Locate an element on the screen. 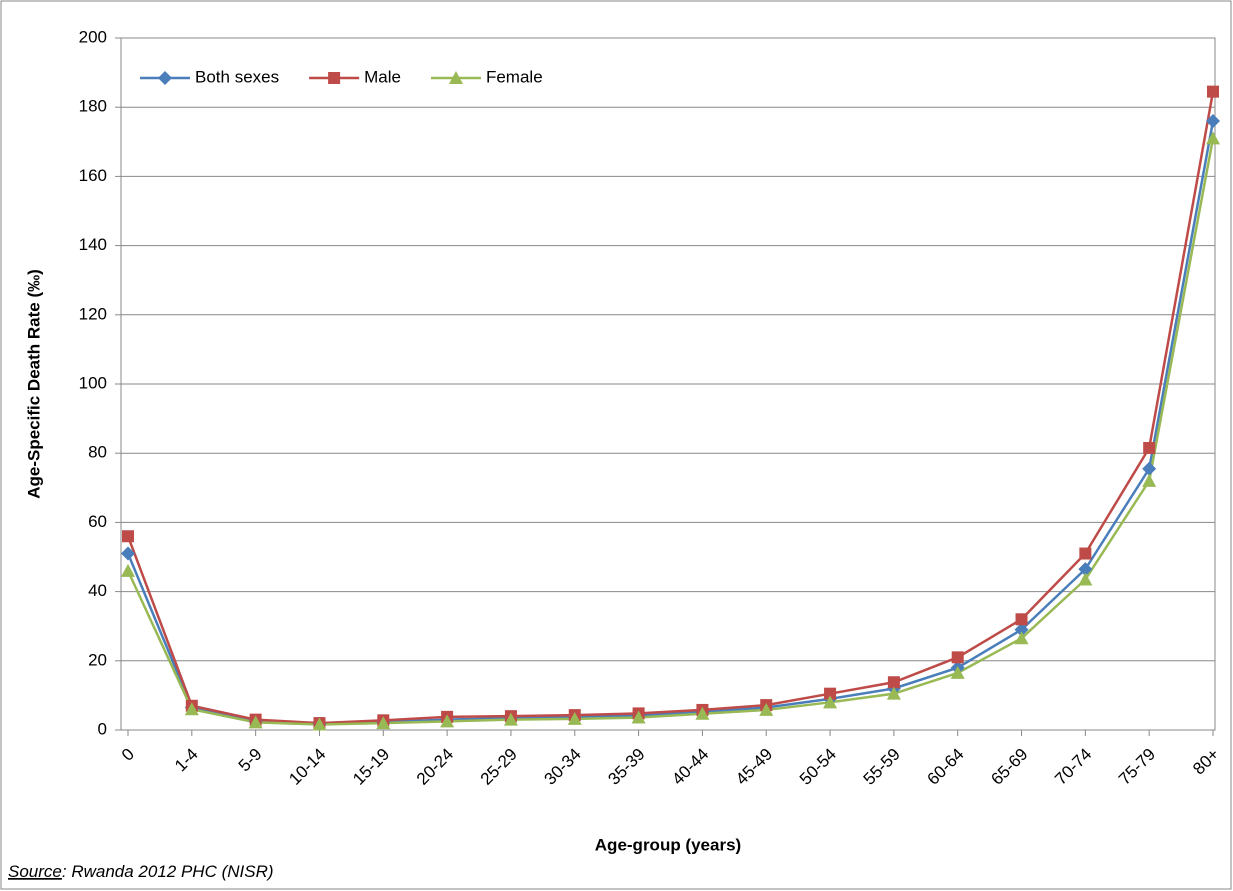 The width and height of the screenshot is (1233, 891). y-tick-label: 100 is located at coordinates (93, 382).